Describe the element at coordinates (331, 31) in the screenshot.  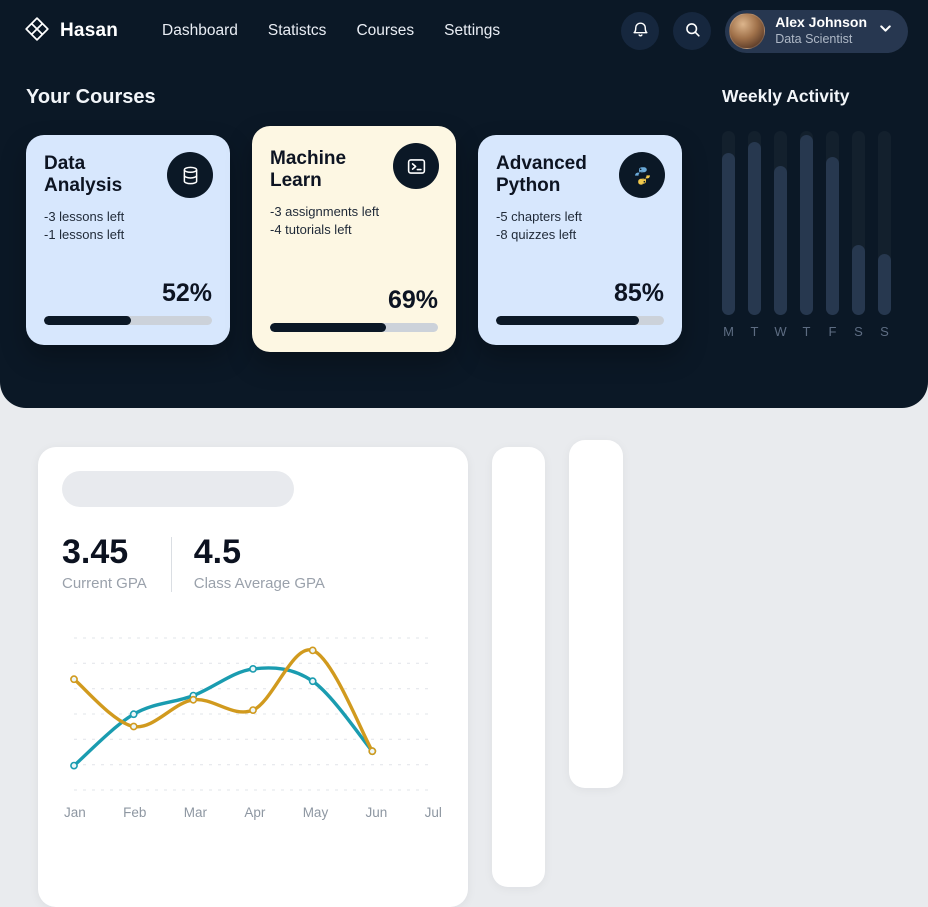
I see `main-nav: Dashboard Statistcs Courses Settings` at that location.